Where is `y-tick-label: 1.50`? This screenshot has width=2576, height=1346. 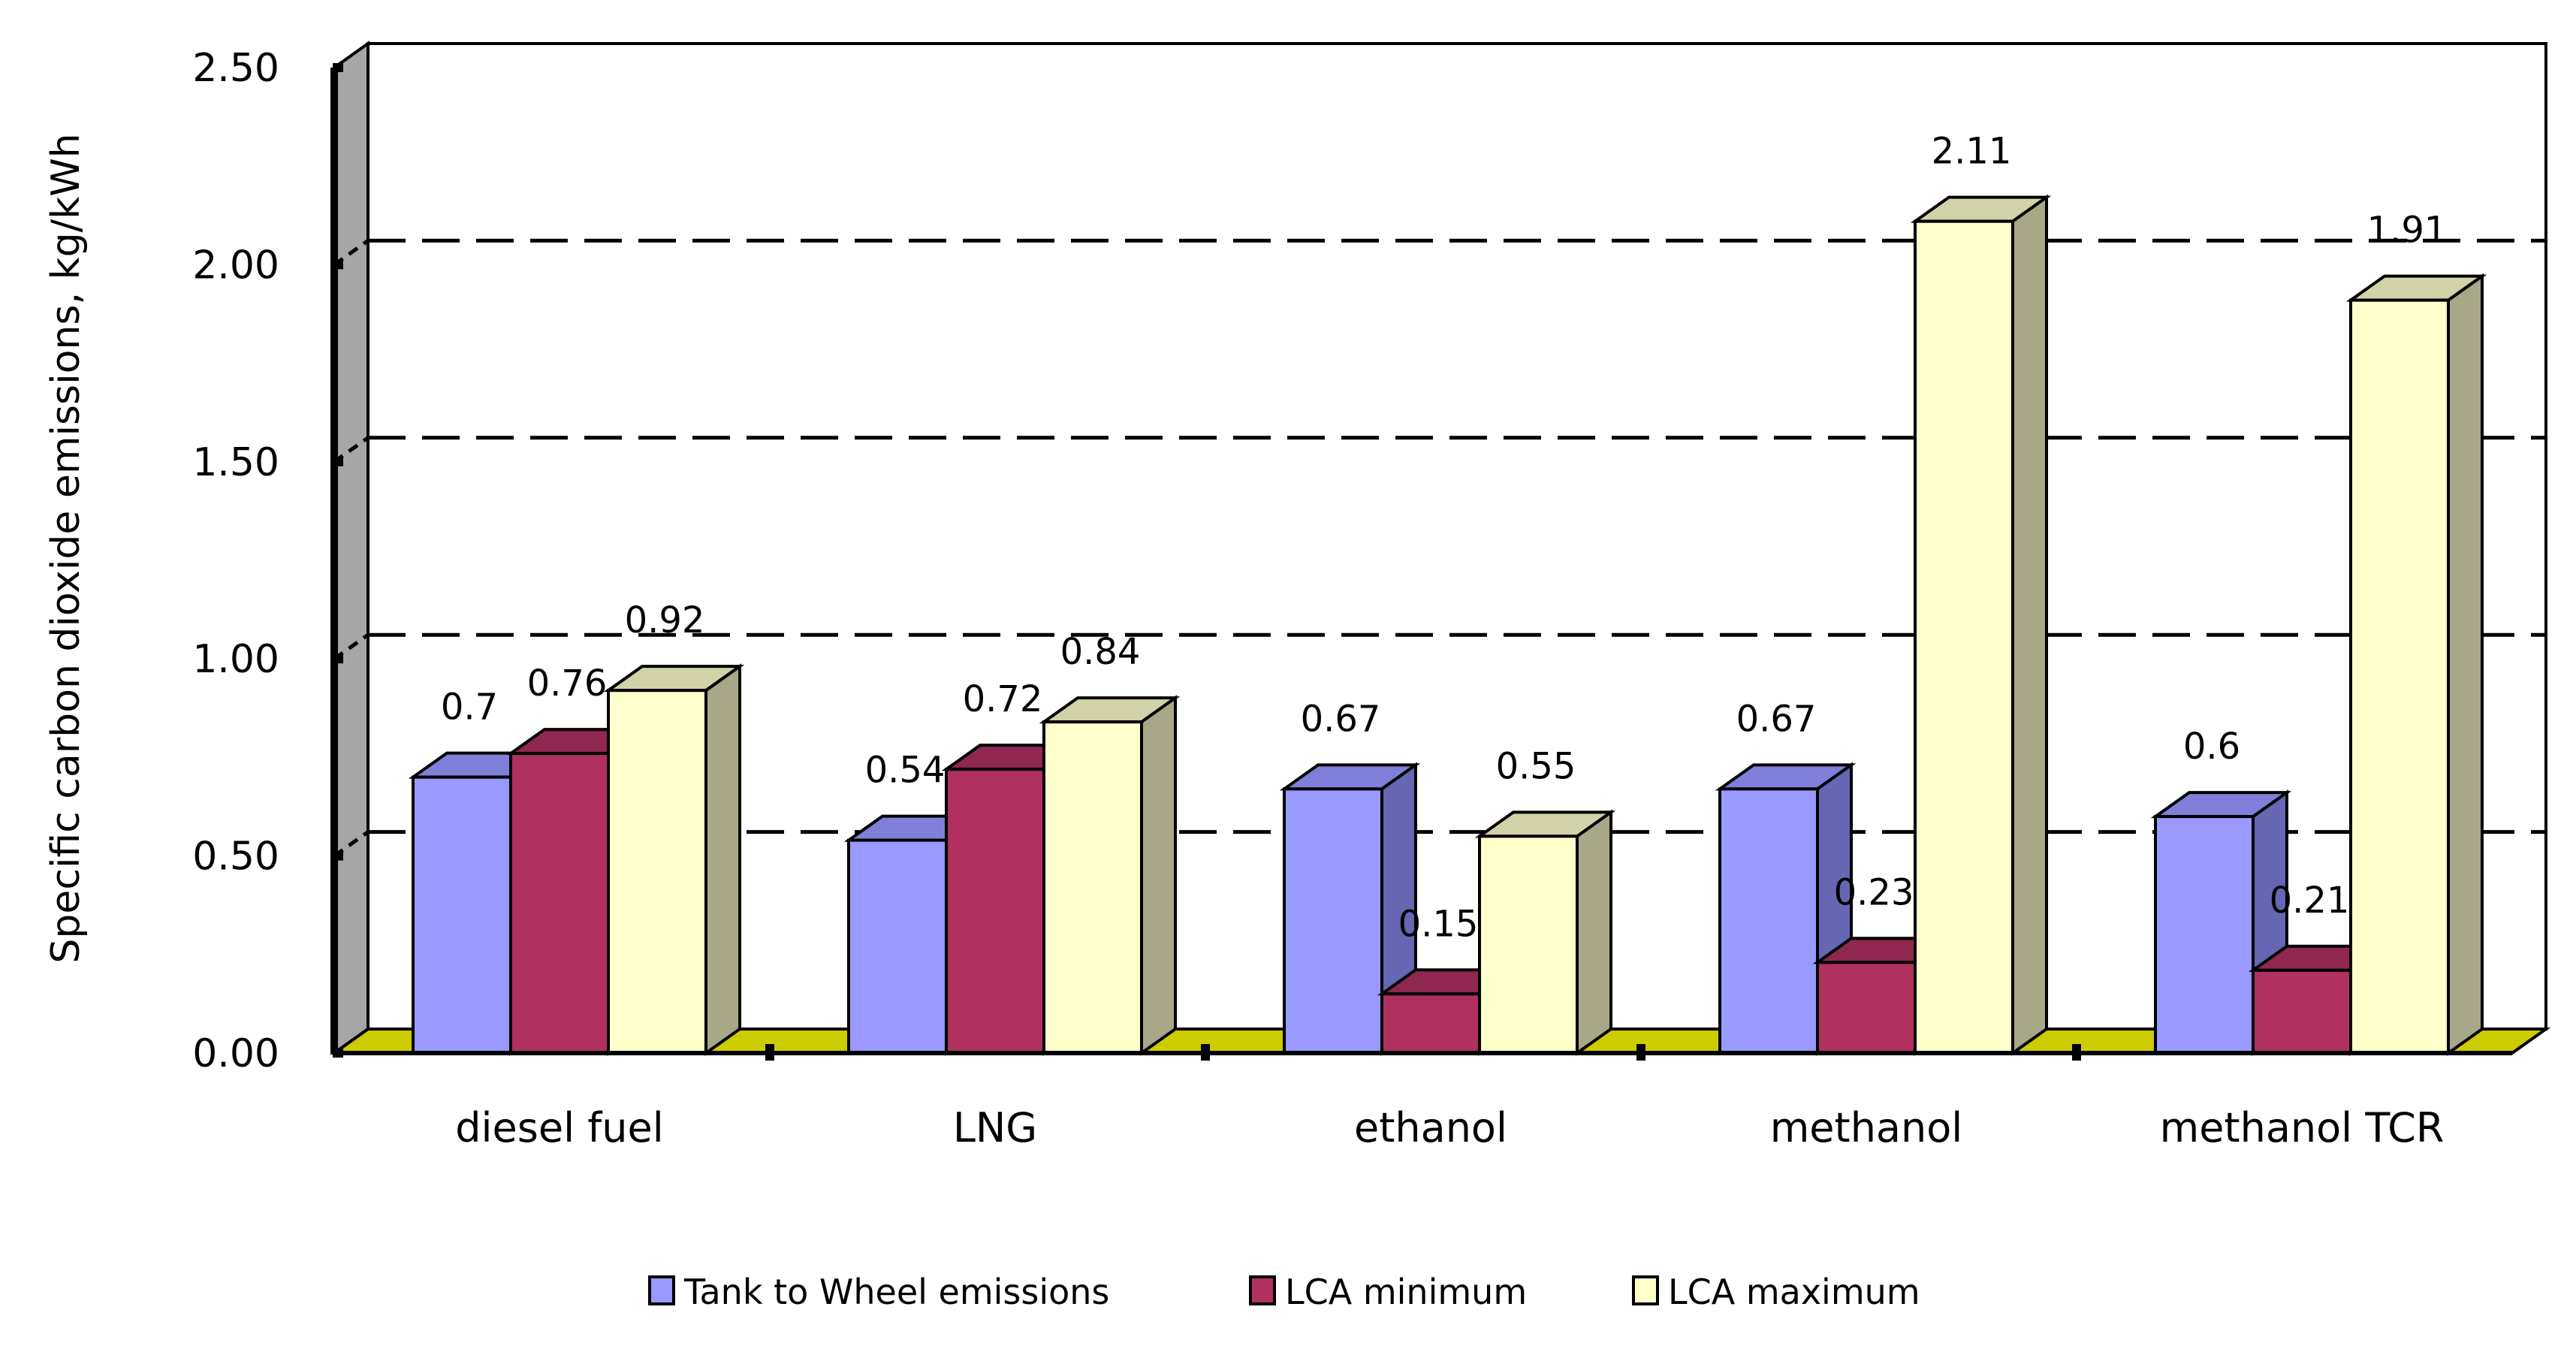 y-tick-label: 1.50 is located at coordinates (235, 462).